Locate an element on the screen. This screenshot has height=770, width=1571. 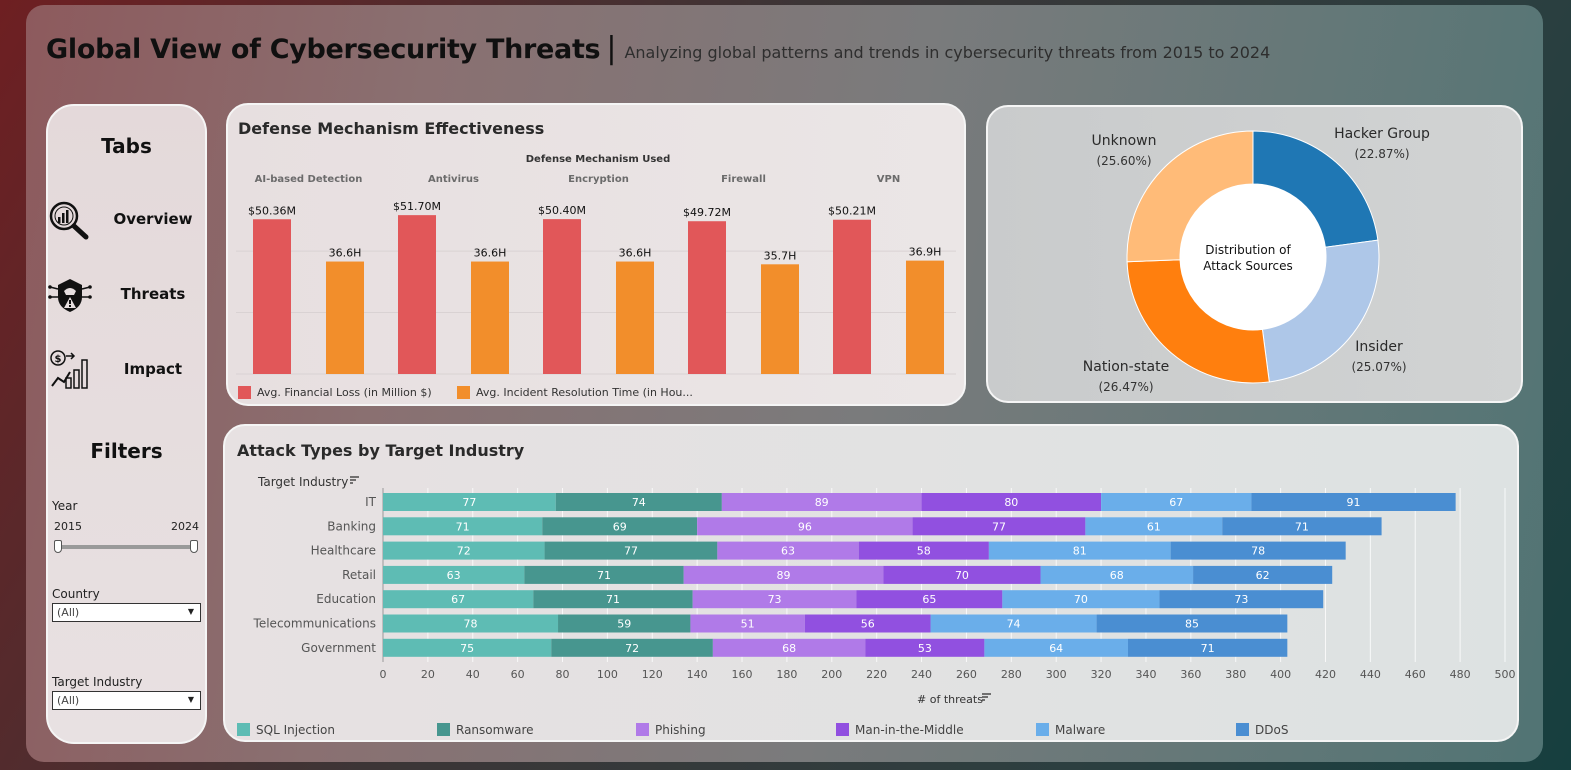
slice-percent: (22.87%) is located at coordinates (1381, 154).